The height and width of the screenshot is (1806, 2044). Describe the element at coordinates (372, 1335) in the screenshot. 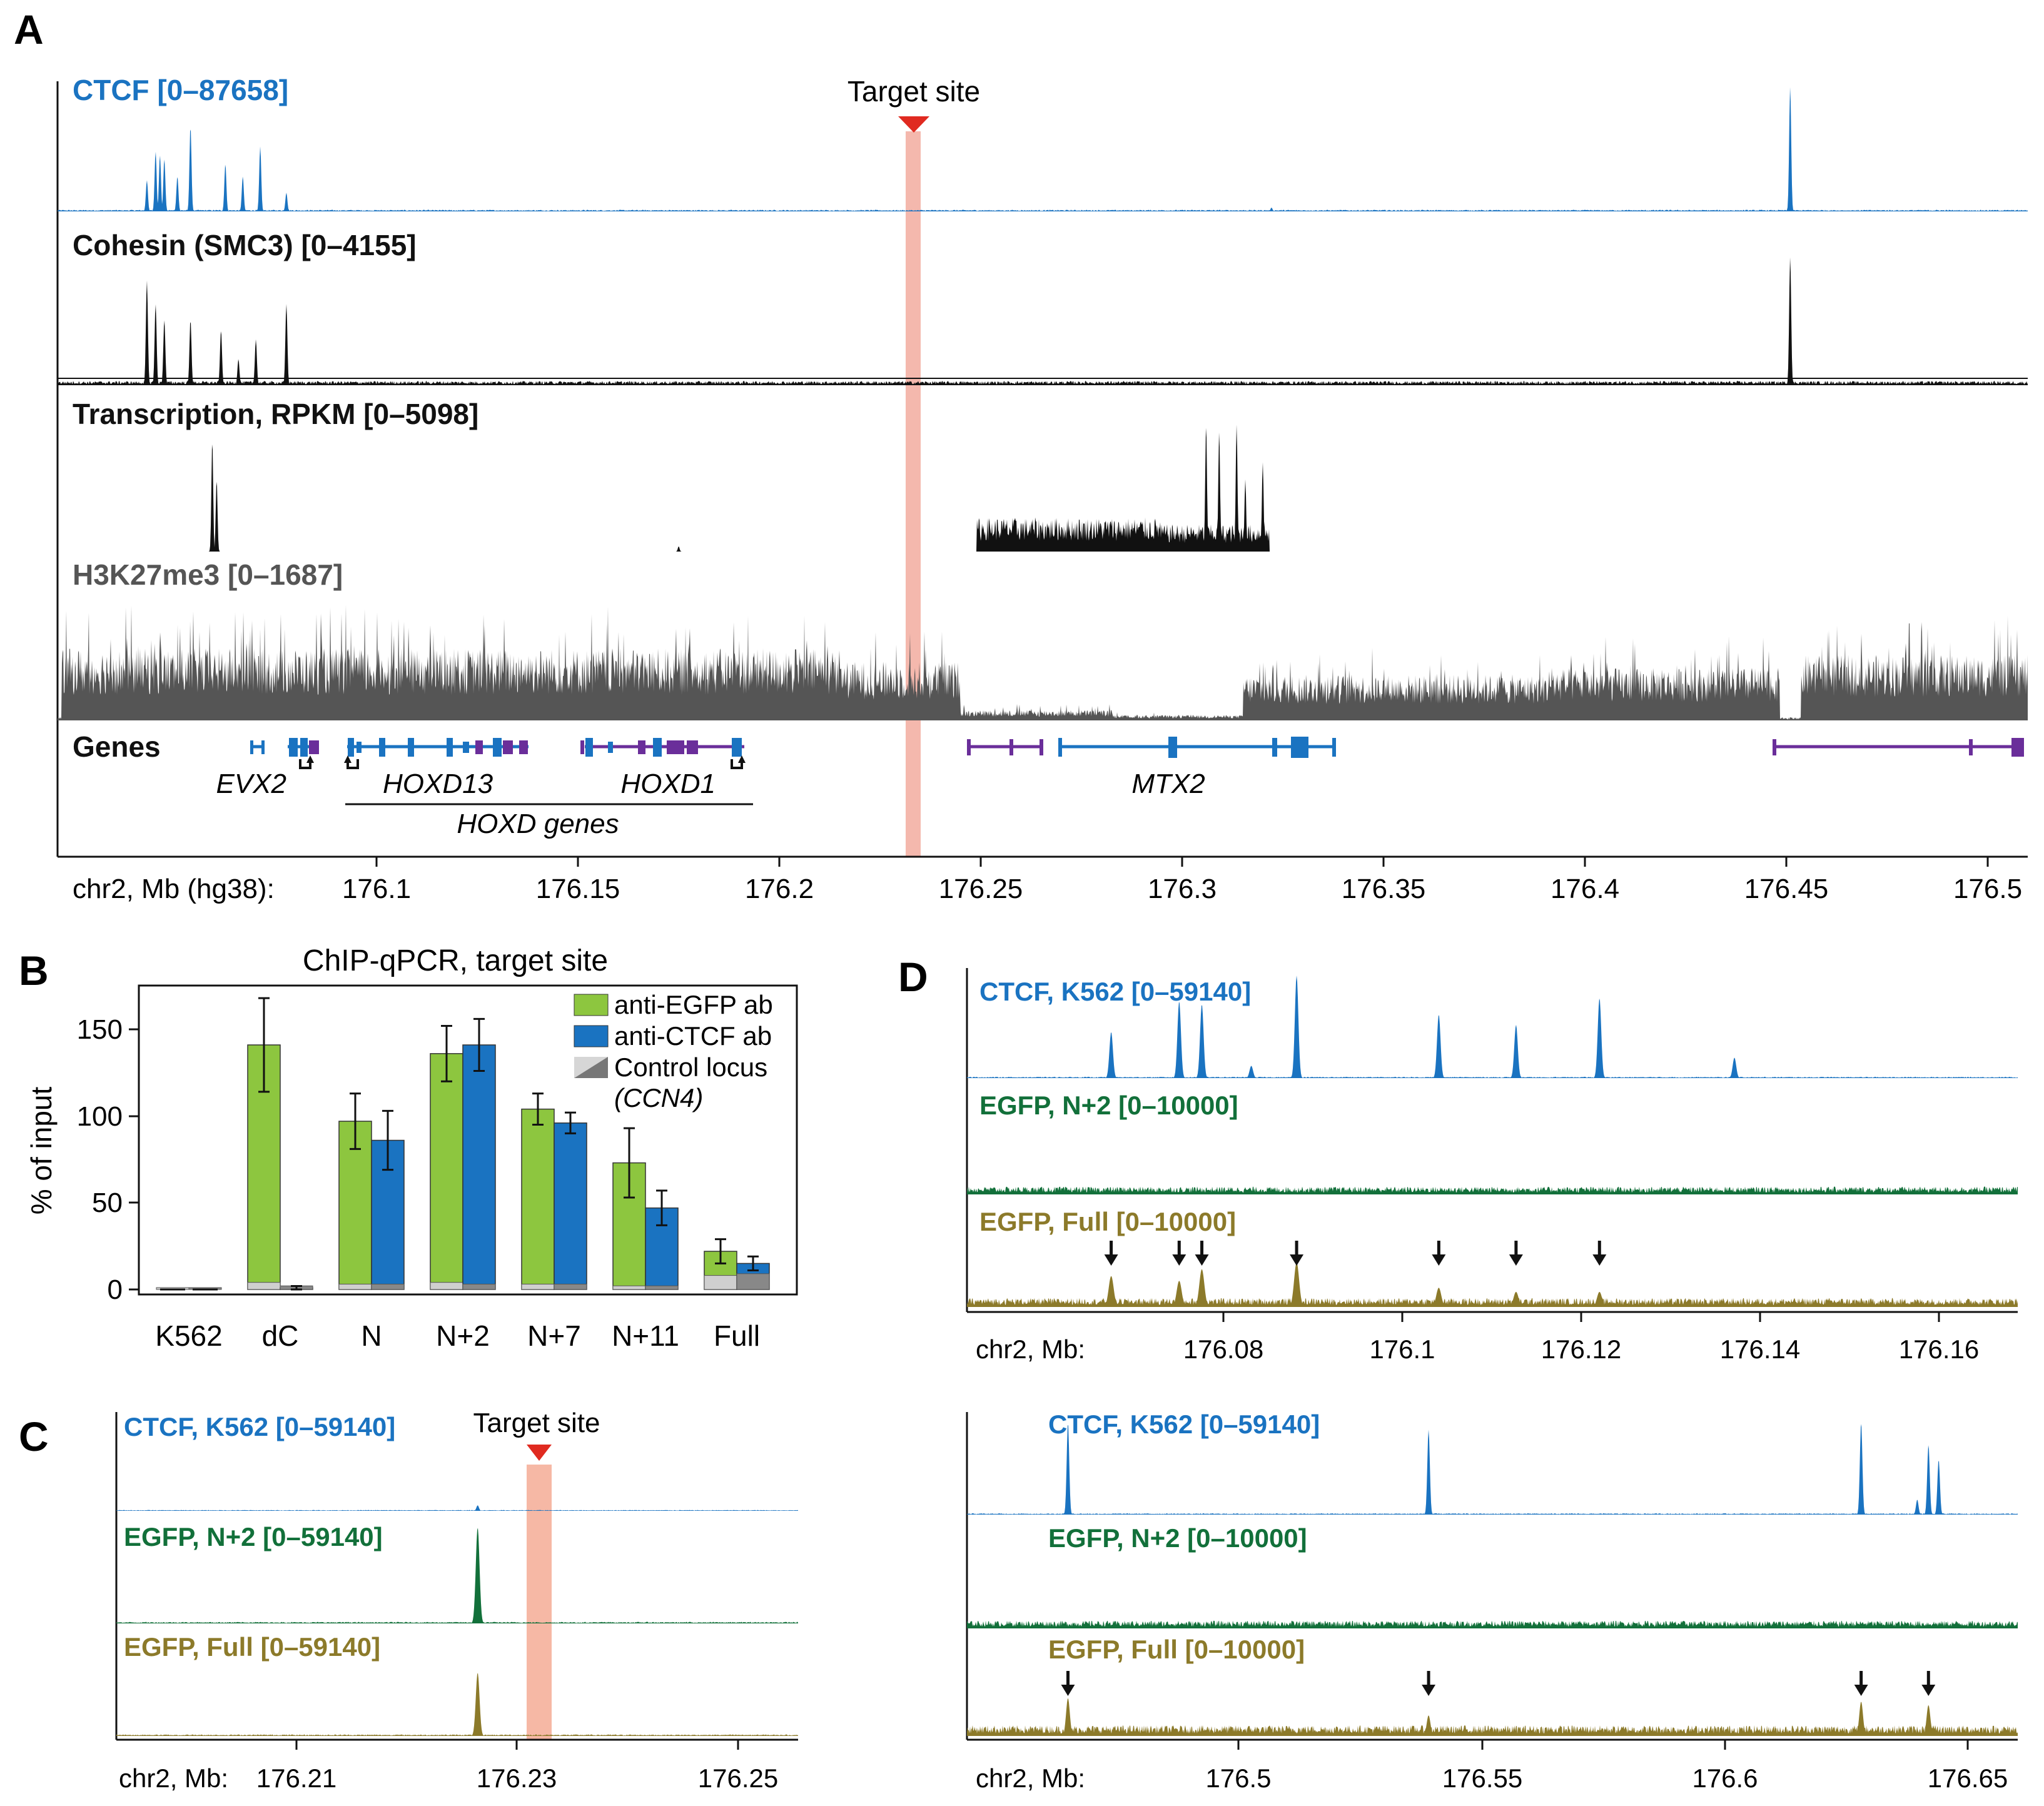

I see `category-label: N` at that location.